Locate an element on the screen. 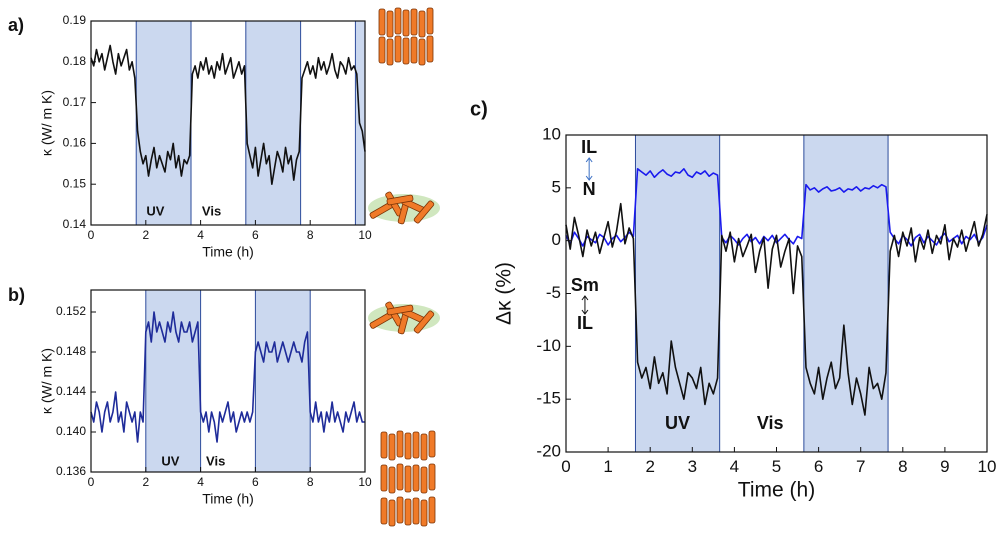 The height and width of the screenshot is (548, 1001). y-tick-label: 0.152 is located at coordinates (71, 311).